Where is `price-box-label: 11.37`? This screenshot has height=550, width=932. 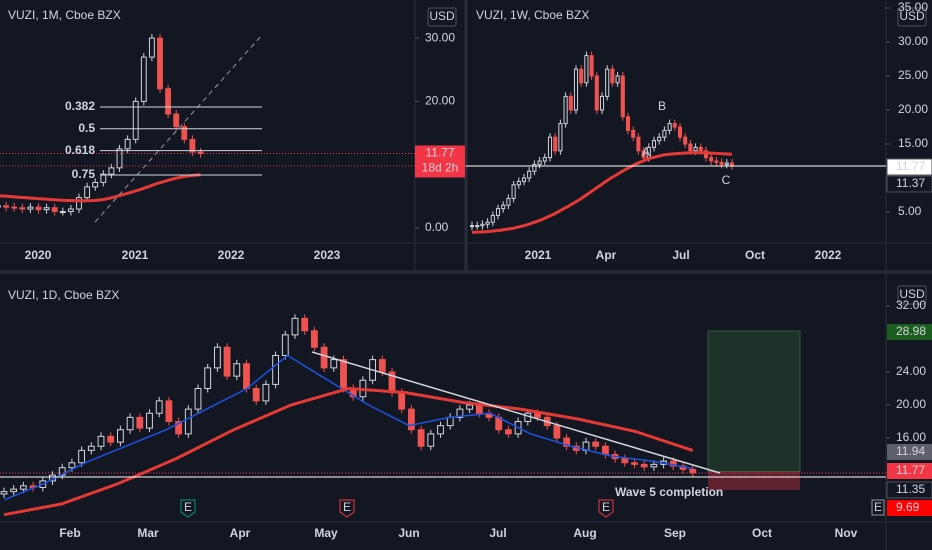
price-box-label: 11.37 is located at coordinates (910, 183).